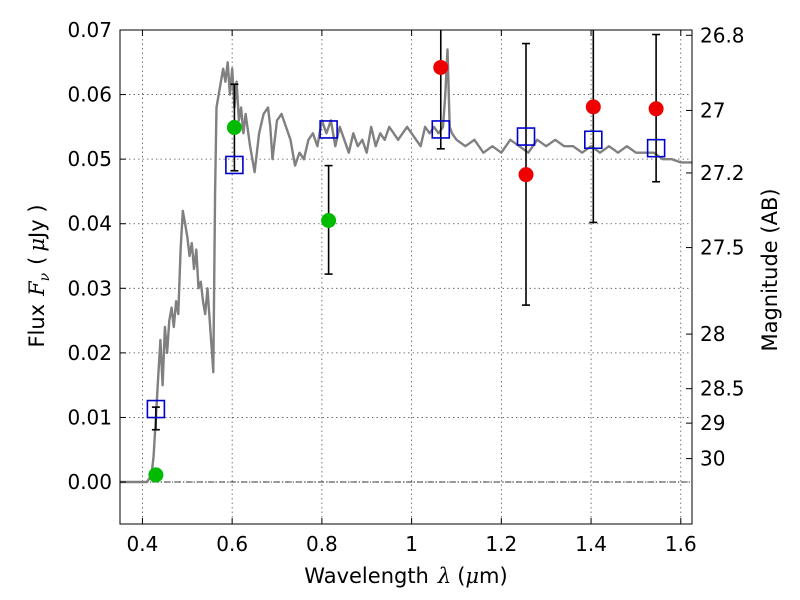 This screenshot has height=600, width=800. Describe the element at coordinates (712, 110) in the screenshot. I see `y2-tick-label: 27` at that location.